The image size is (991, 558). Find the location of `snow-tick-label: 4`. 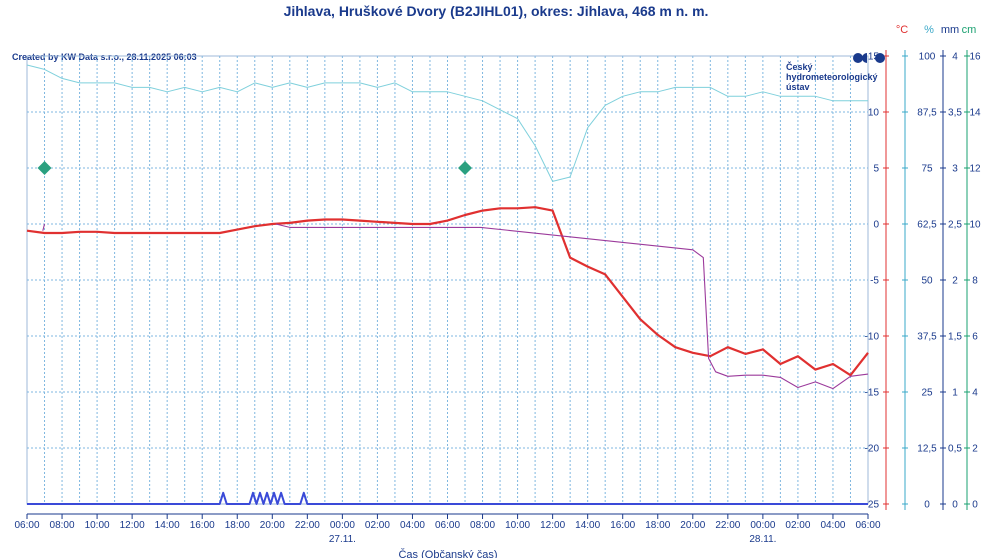

snow-tick-label: 4 is located at coordinates (975, 393).